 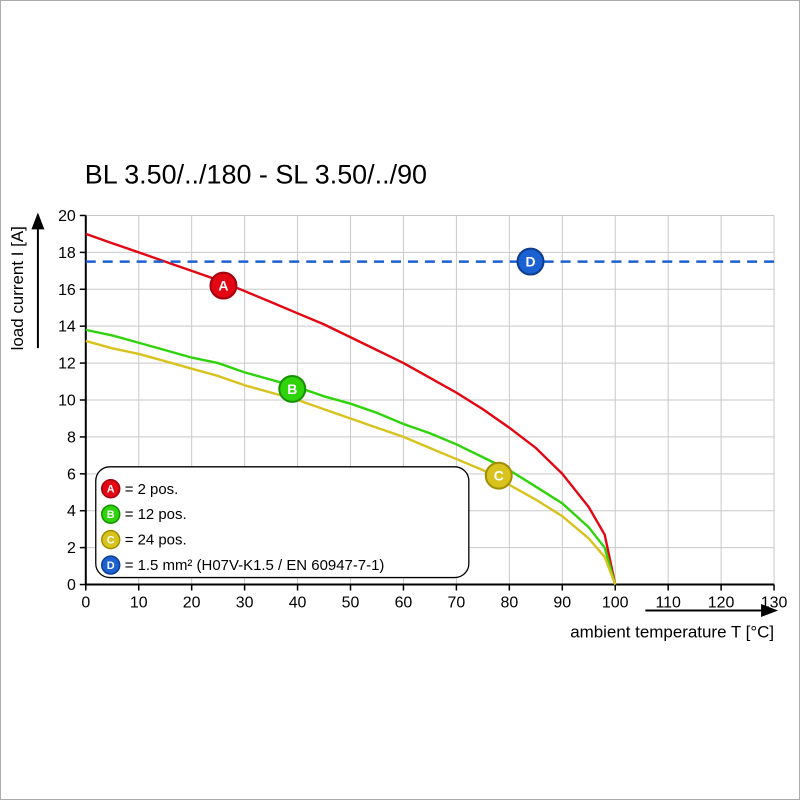 What do you see at coordinates (721, 602) in the screenshot?
I see `x-tick-label: 120` at bounding box center [721, 602].